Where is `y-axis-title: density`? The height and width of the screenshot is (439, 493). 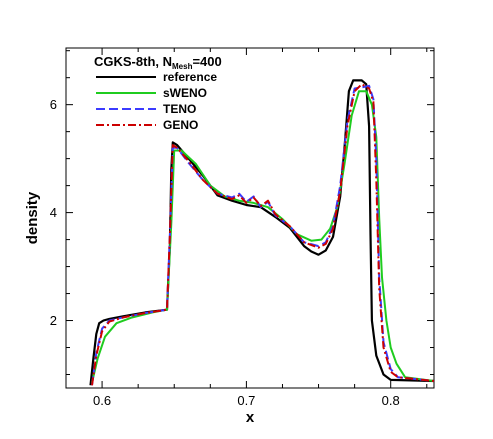
y-axis-title: density is located at coordinates (32, 217).